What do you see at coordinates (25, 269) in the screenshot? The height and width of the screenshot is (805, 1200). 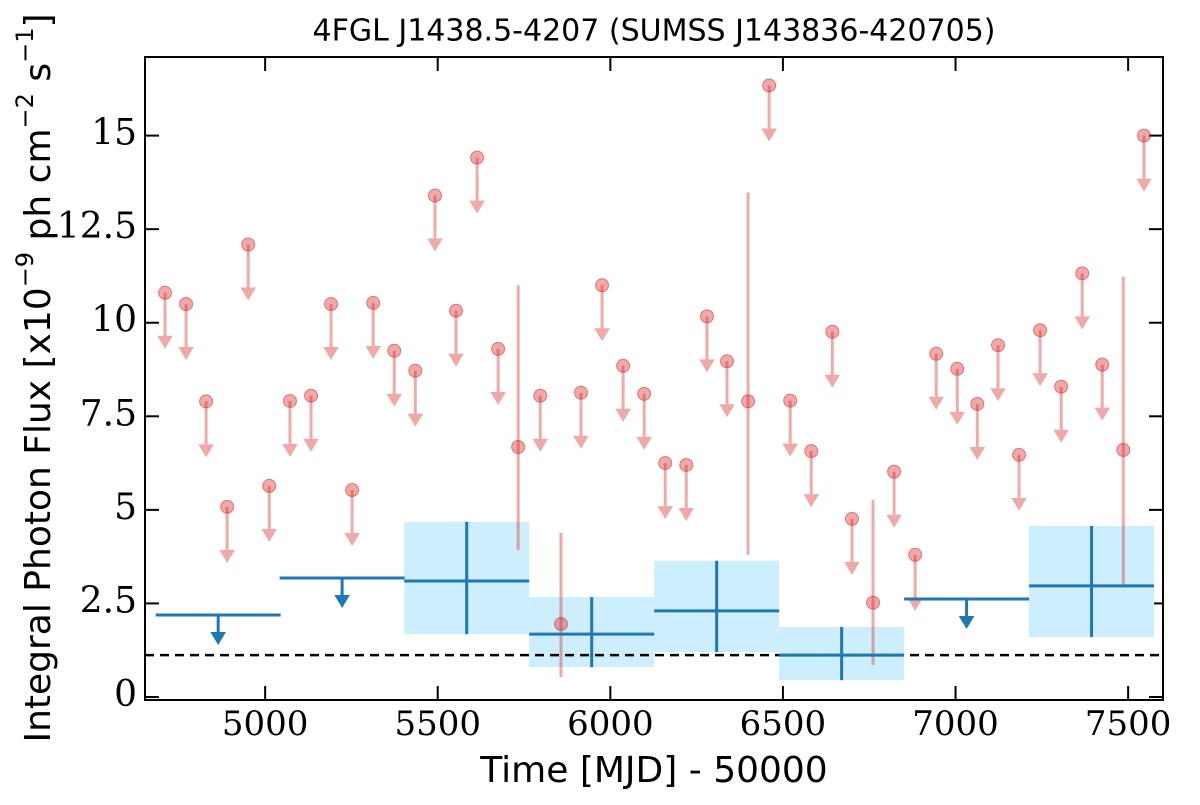 I see `y-axis-label-part: −9` at bounding box center [25, 269].